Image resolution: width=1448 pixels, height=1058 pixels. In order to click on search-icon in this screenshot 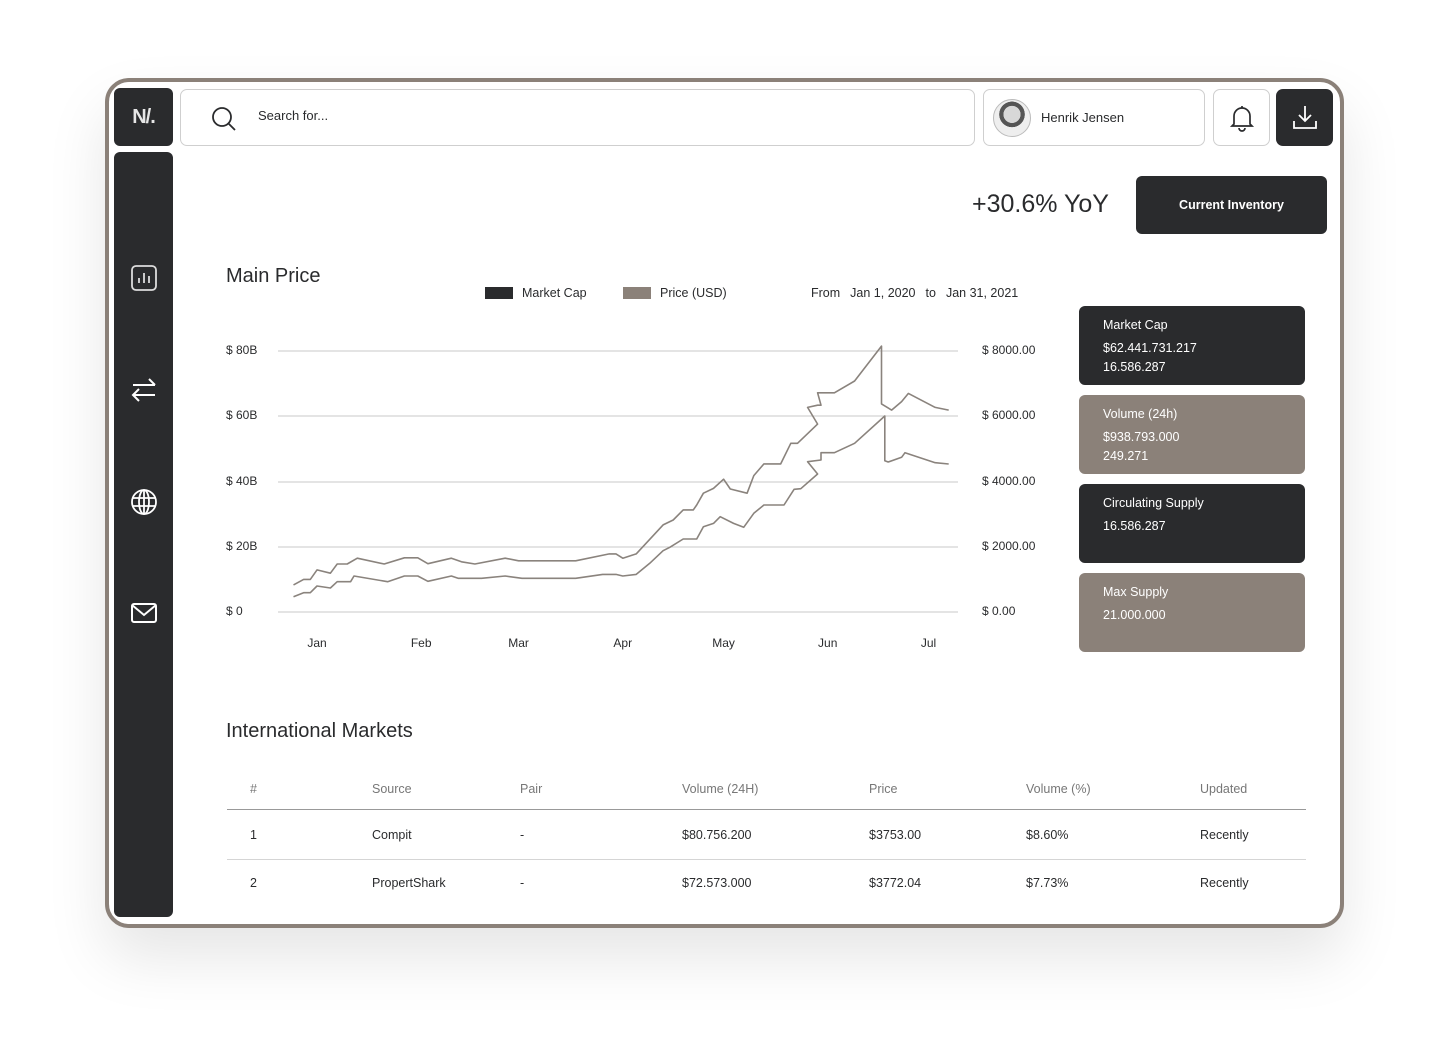, I will do `click(224, 119)`.